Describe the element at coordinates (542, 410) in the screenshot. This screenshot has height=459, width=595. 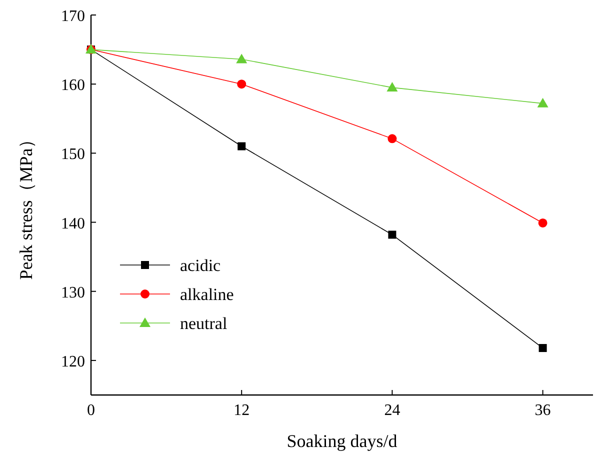
I see `x-tick-label: 36` at that location.